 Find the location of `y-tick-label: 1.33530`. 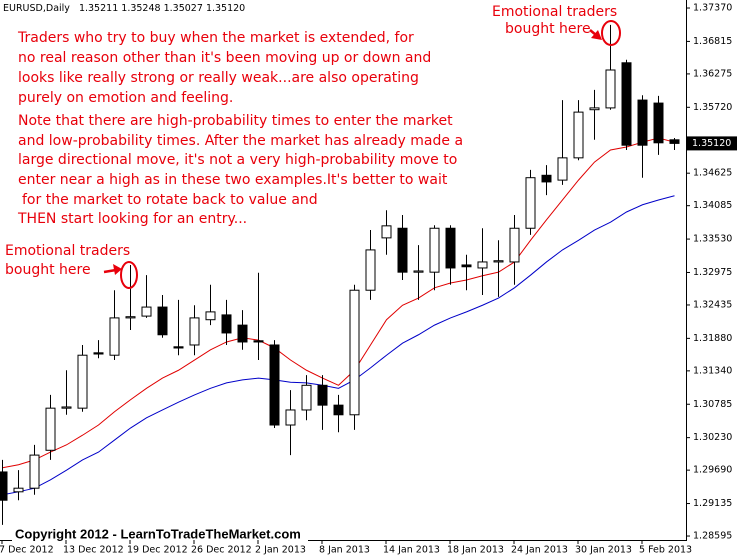

y-tick-label: 1.33530 is located at coordinates (712, 239).